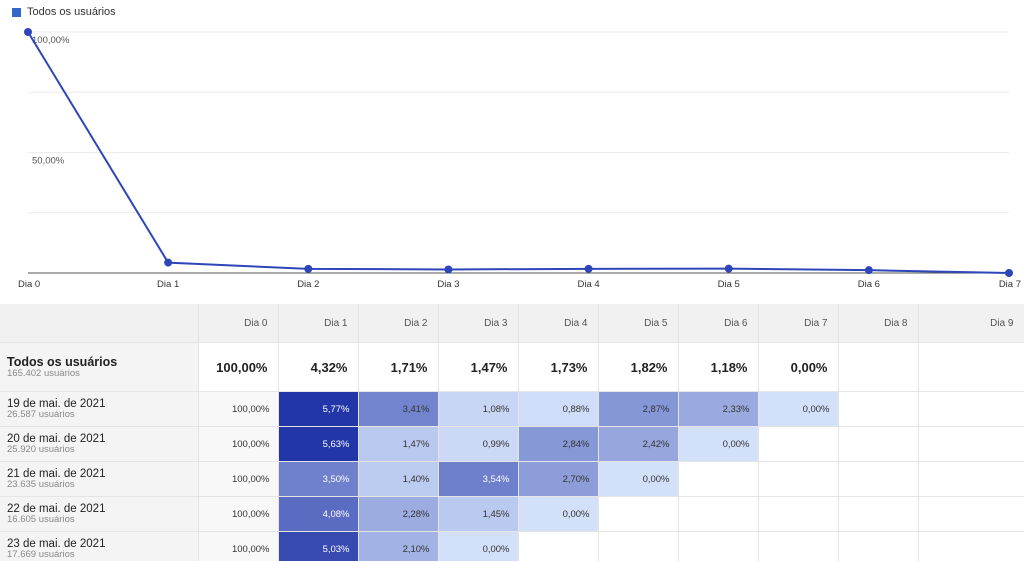  I want to click on row-label-cell: Todos os usuários 165.402 usuários, so click(99, 367).